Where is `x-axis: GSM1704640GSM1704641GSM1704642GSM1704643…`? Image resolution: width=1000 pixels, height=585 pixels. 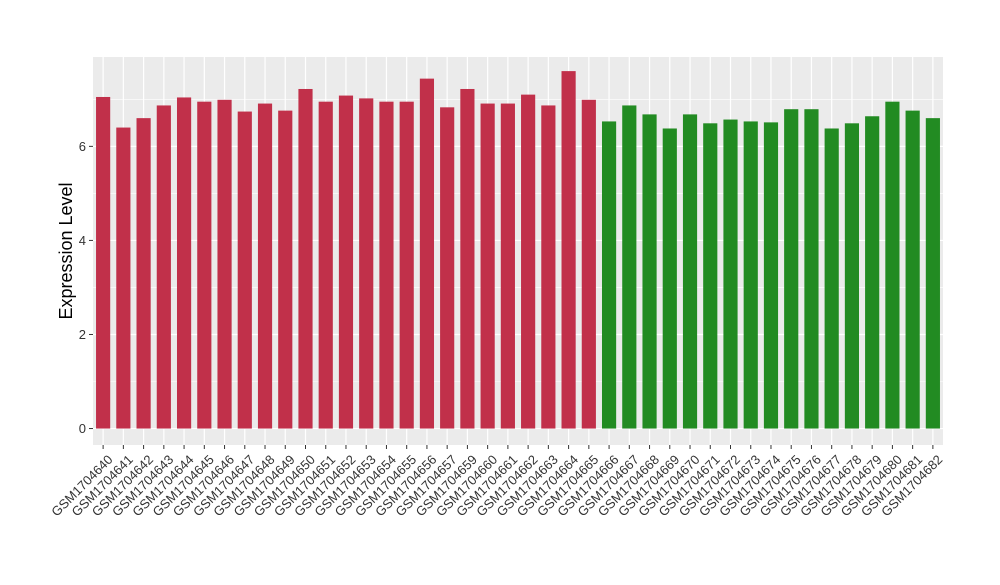 x-axis: GSM1704640GSM1704641GSM1704642GSM1704643… is located at coordinates (496, 482).